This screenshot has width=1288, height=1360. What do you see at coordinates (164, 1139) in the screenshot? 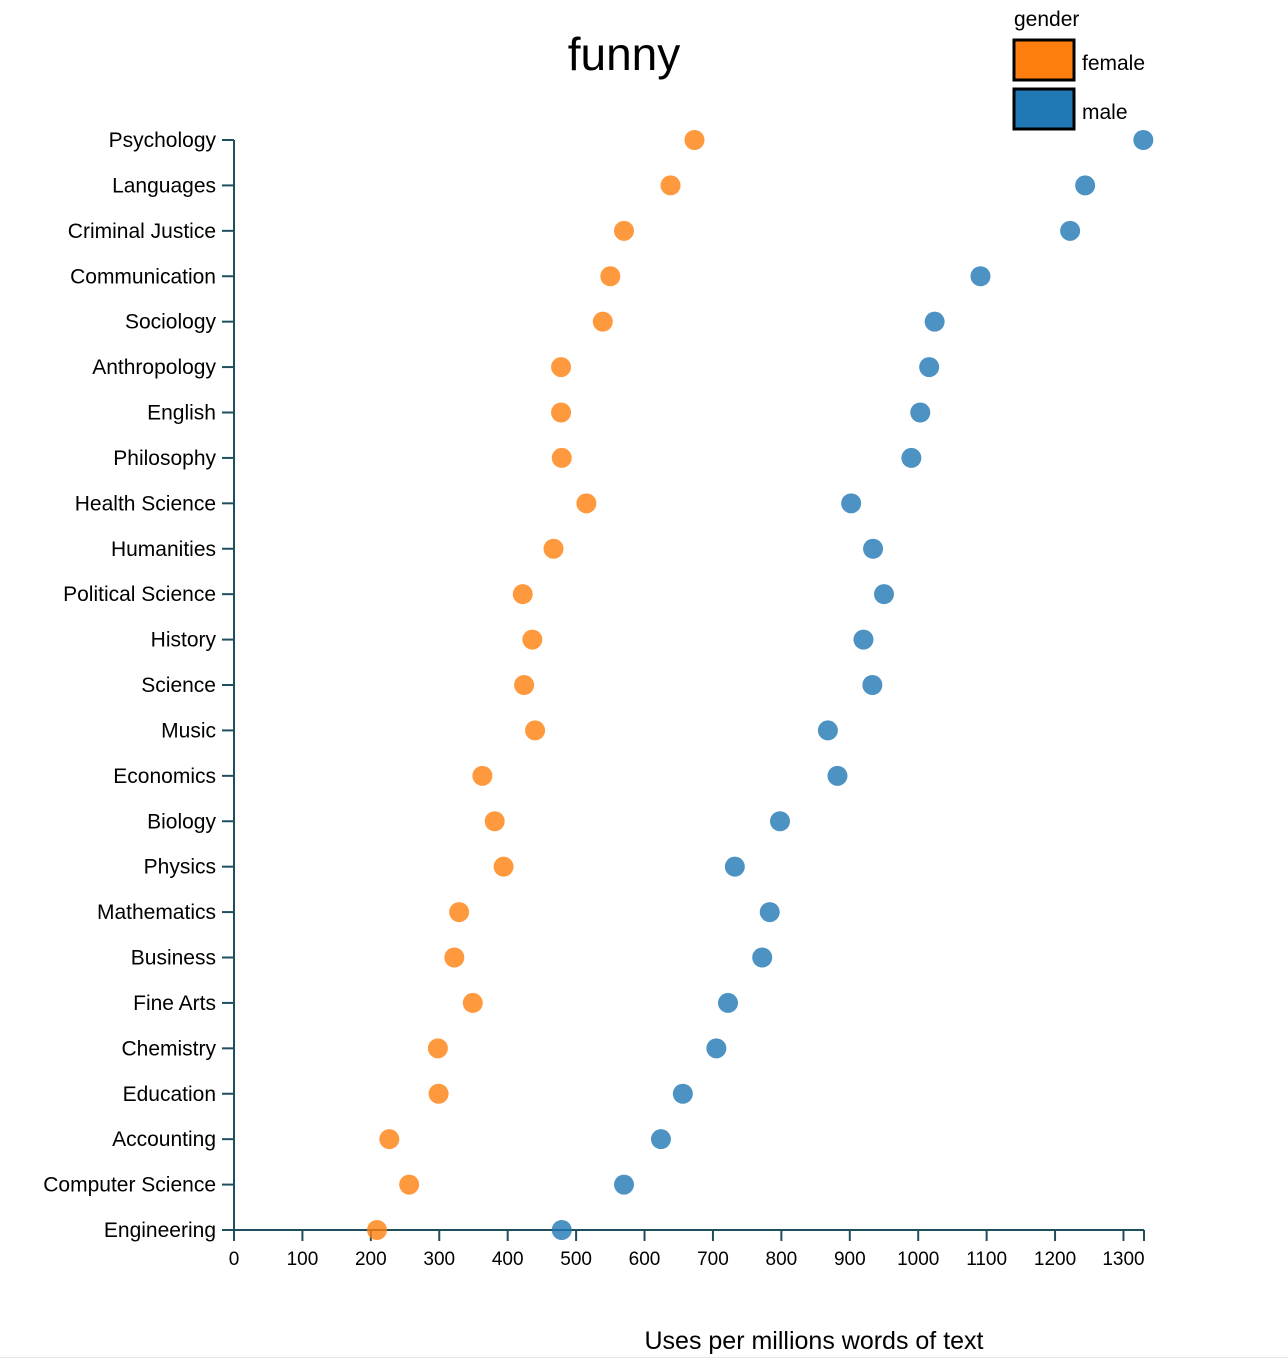
I see `category-label: Accounting` at bounding box center [164, 1139].